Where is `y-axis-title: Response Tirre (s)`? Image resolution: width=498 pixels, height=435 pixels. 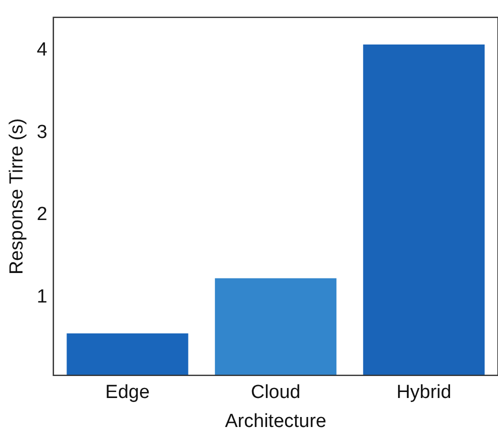 y-axis-title: Response Tirre (s) is located at coordinates (17, 196).